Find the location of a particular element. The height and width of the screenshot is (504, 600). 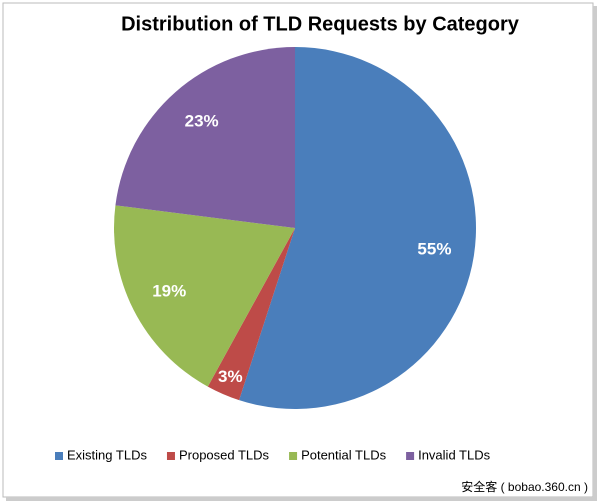

legend-label: Invalid TLDs is located at coordinates (454, 454).